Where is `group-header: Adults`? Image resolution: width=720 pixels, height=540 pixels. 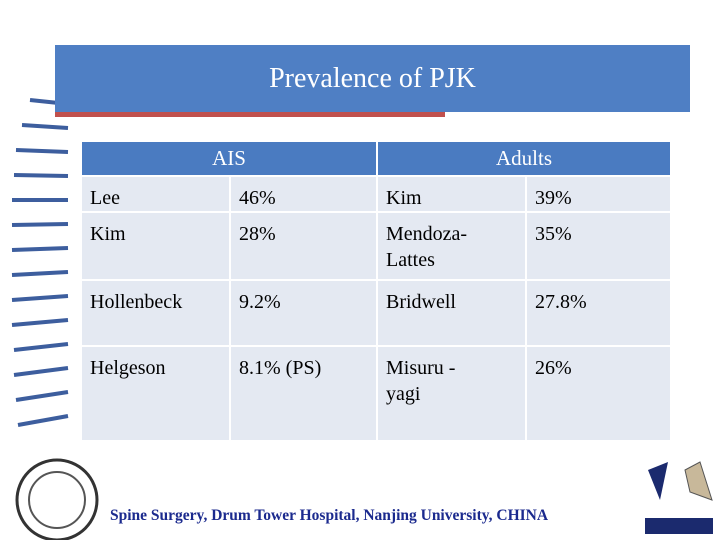
group-header: Adults is located at coordinates (524, 158).